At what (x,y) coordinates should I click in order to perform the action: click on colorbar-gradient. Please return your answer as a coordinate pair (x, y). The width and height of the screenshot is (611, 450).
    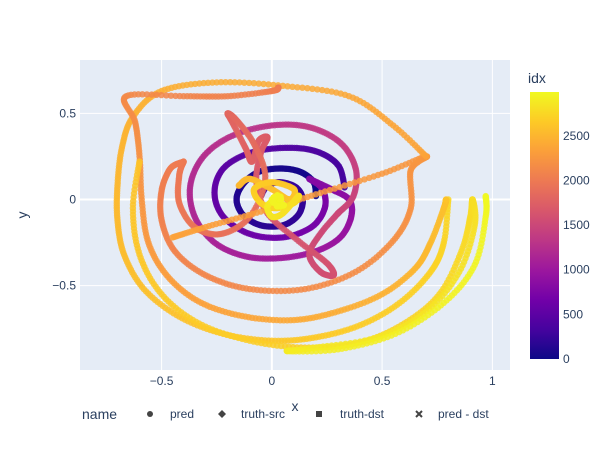
    Looking at the image, I should click on (544, 225).